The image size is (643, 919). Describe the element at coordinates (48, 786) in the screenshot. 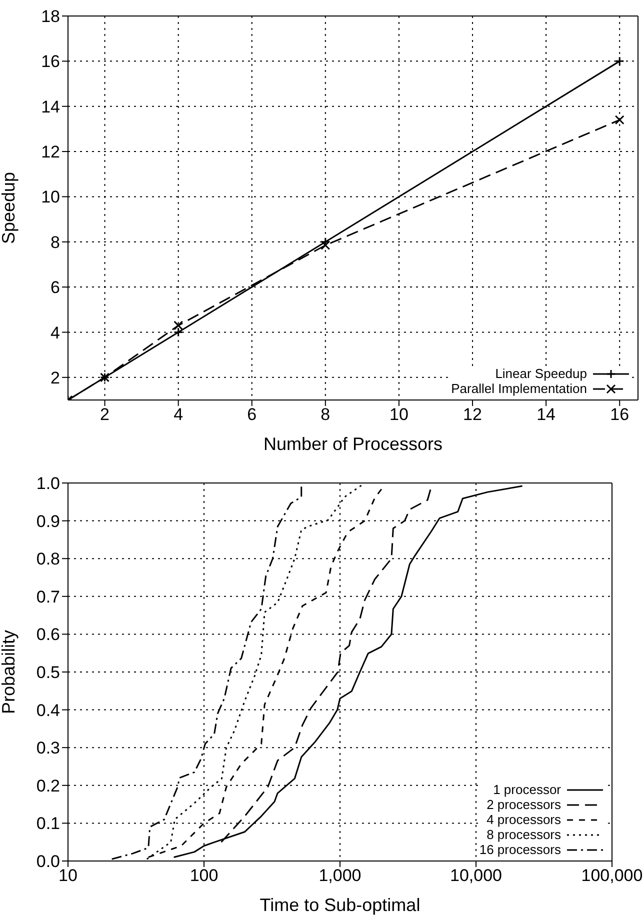

I see `y-tick-label: 0.2` at that location.